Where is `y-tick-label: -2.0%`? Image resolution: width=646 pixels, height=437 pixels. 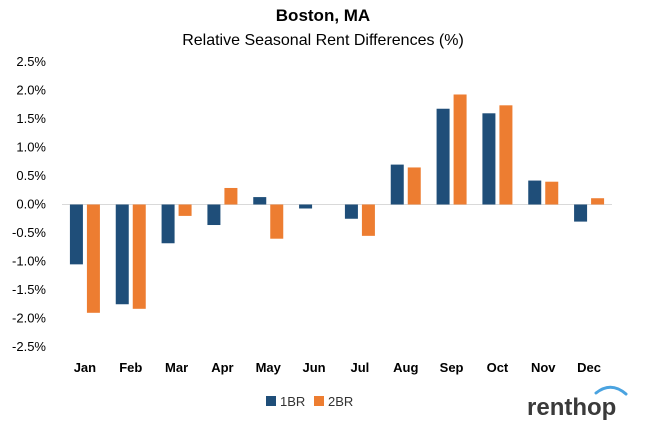 y-tick-label: -2.0% is located at coordinates (29, 318).